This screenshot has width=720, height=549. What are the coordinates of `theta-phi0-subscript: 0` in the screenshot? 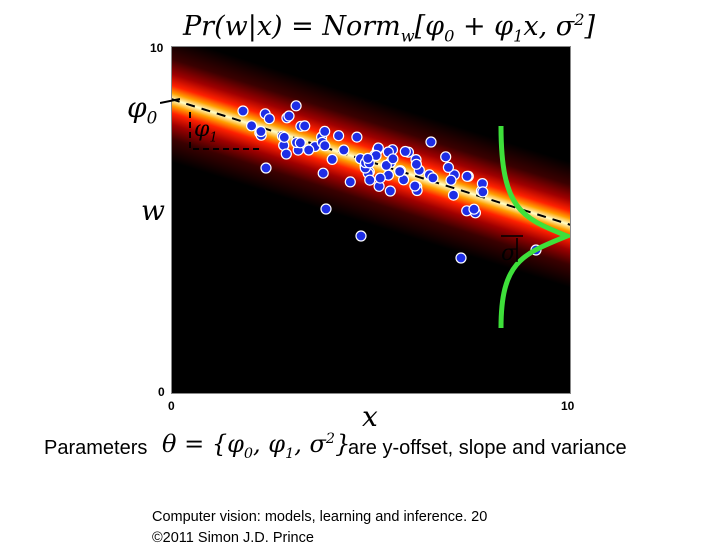 It's located at (248, 453).